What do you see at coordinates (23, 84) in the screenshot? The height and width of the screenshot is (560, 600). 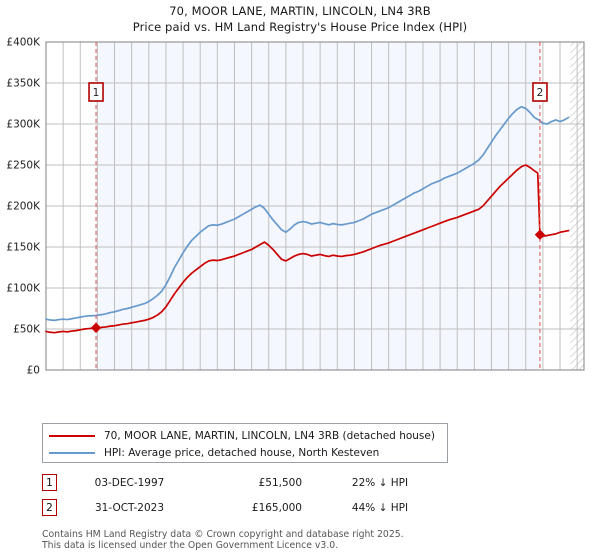 I see `y-axis-tick-label: £350K` at bounding box center [23, 84].